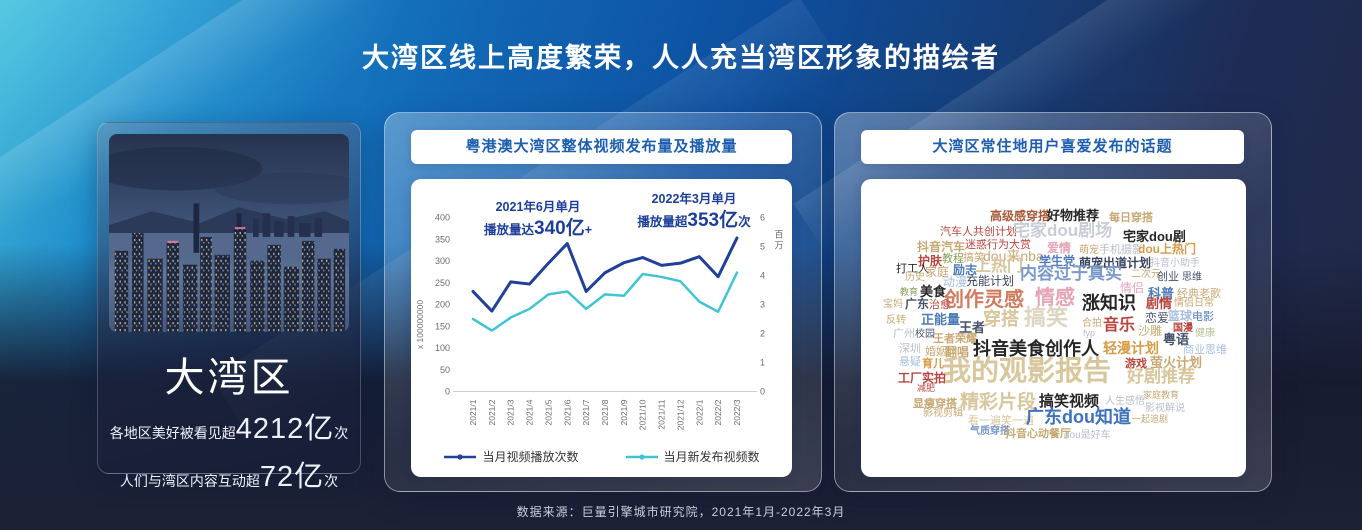 The height and width of the screenshot is (530, 1362). Describe the element at coordinates (586, 412) in the screenshot. I see `x-axis-tick: 2021/7` at that location.